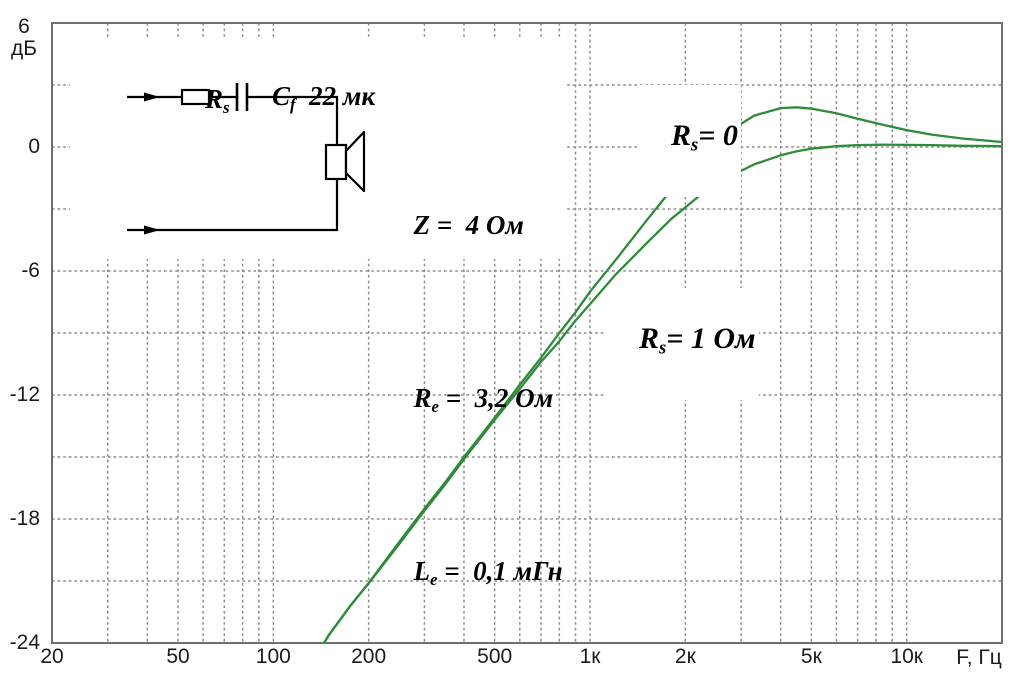  Describe the element at coordinates (335, 96) in the screenshot. I see `capacitor-value: 22 мк` at that location.